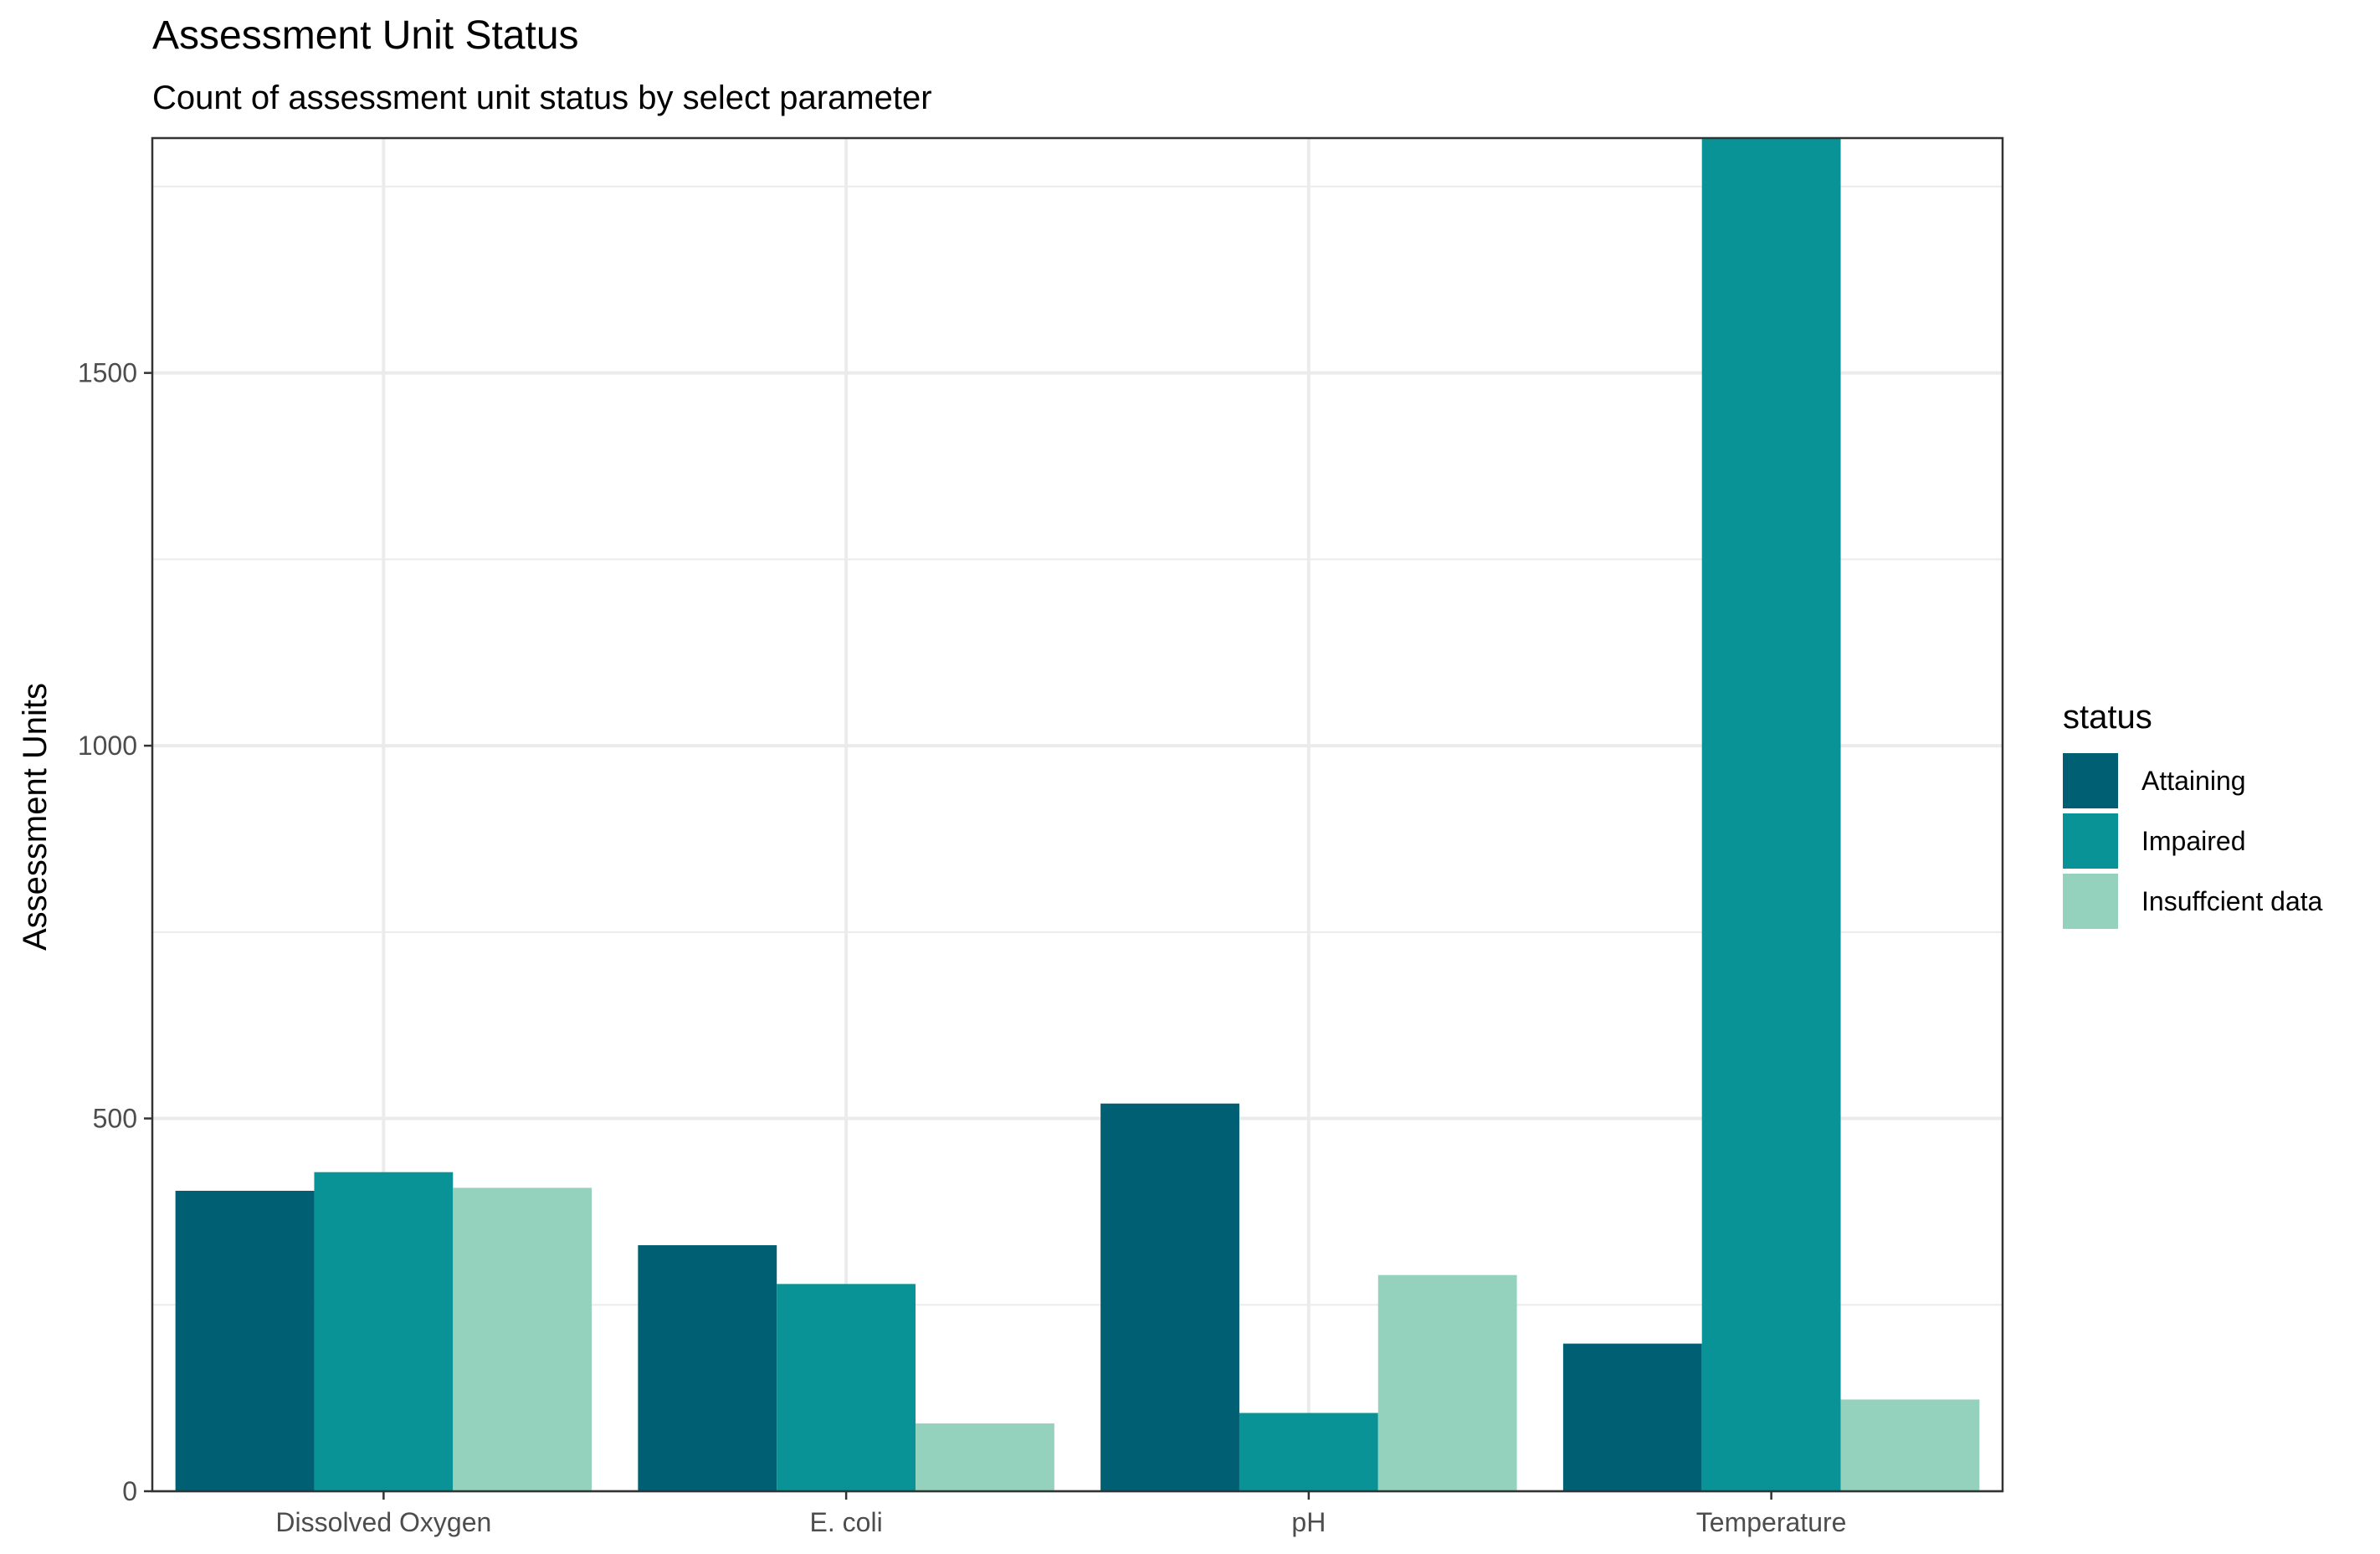  I want to click on y-tick-label: 1000, so click(107, 746).